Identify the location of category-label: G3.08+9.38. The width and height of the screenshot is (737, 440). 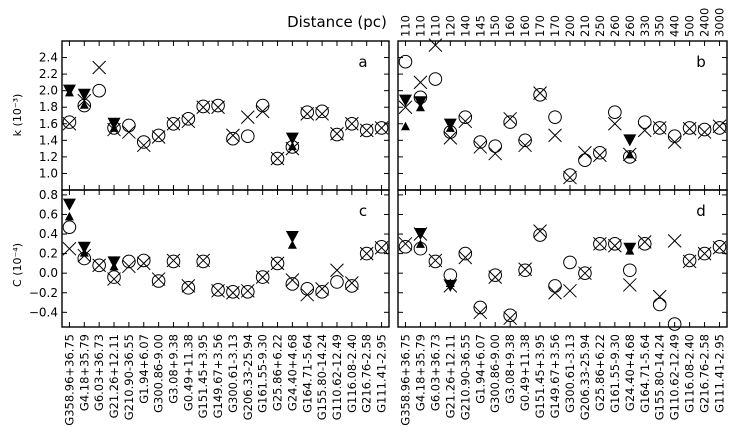
(173, 369).